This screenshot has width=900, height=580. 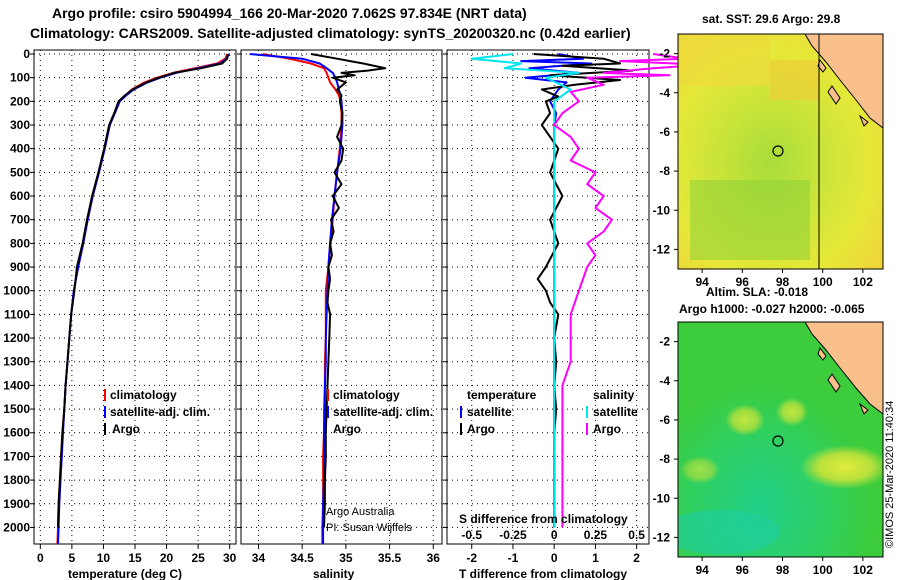 I want to click on depth-tick-label: 300, so click(x=20, y=125).